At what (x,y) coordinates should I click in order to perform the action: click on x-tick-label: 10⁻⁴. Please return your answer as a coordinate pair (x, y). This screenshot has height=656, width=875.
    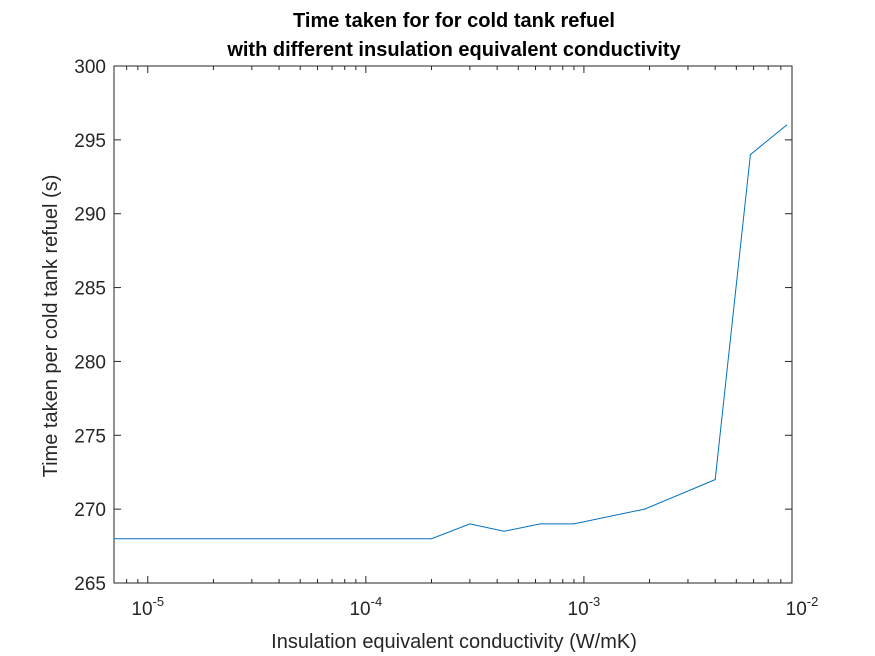
    Looking at the image, I should click on (365, 607).